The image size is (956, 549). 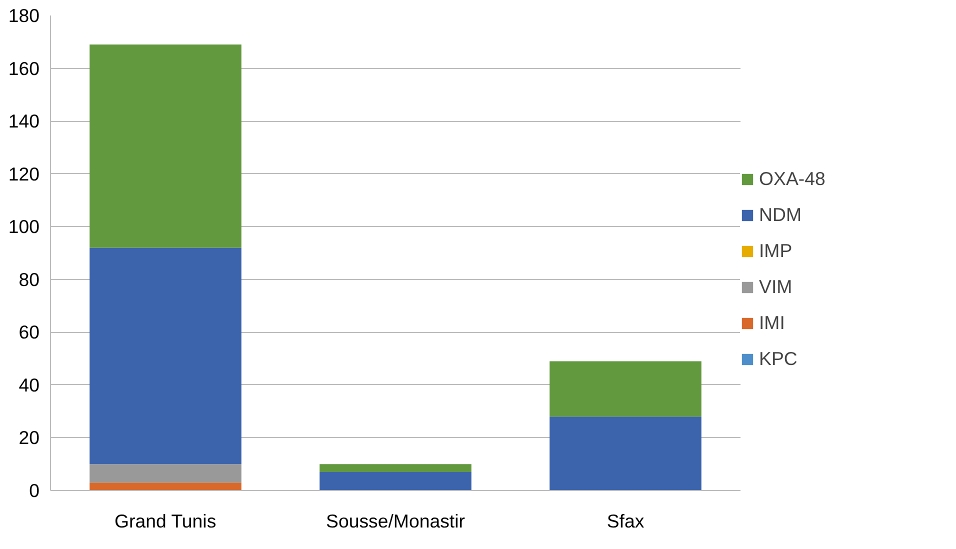 I want to click on legend-label: IMP, so click(x=775, y=251).